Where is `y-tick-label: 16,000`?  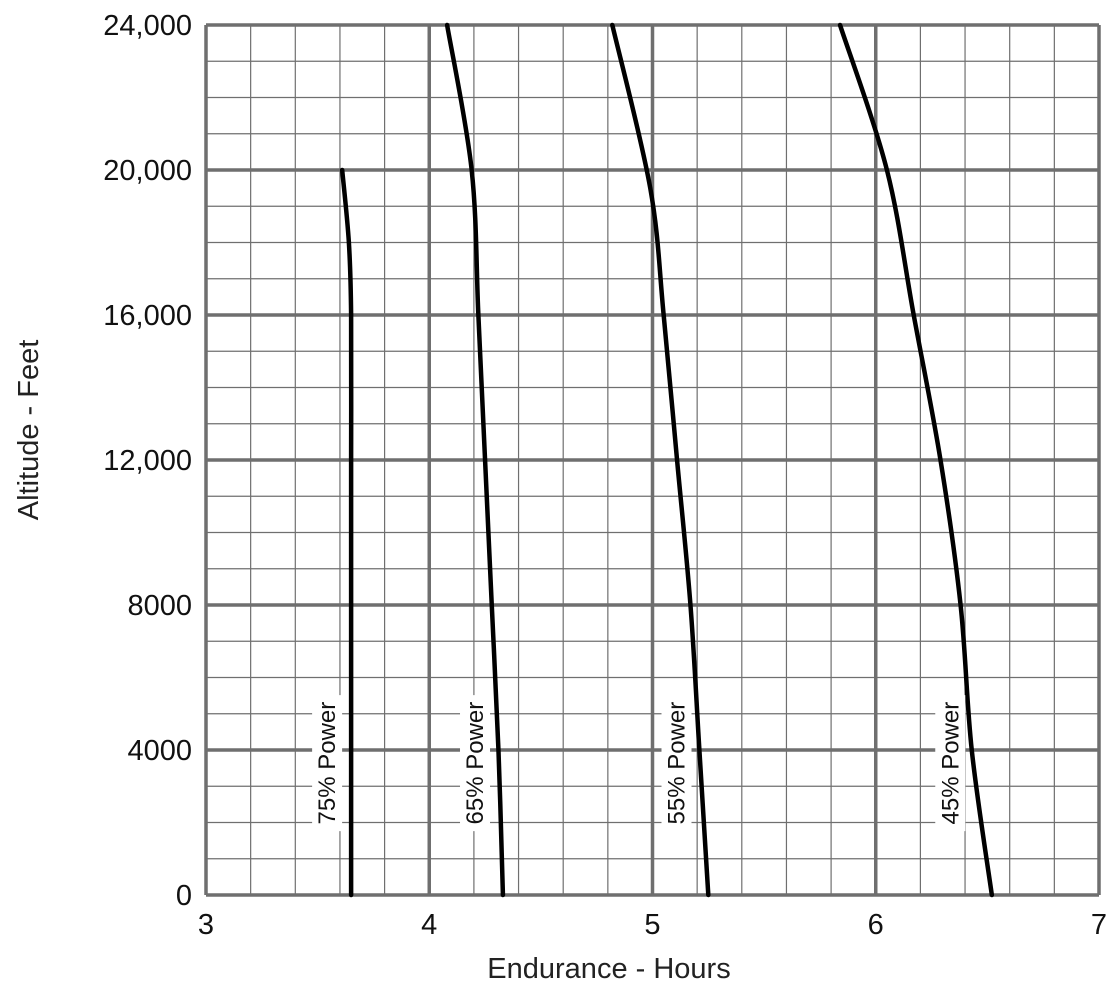 y-tick-label: 16,000 is located at coordinates (147, 316).